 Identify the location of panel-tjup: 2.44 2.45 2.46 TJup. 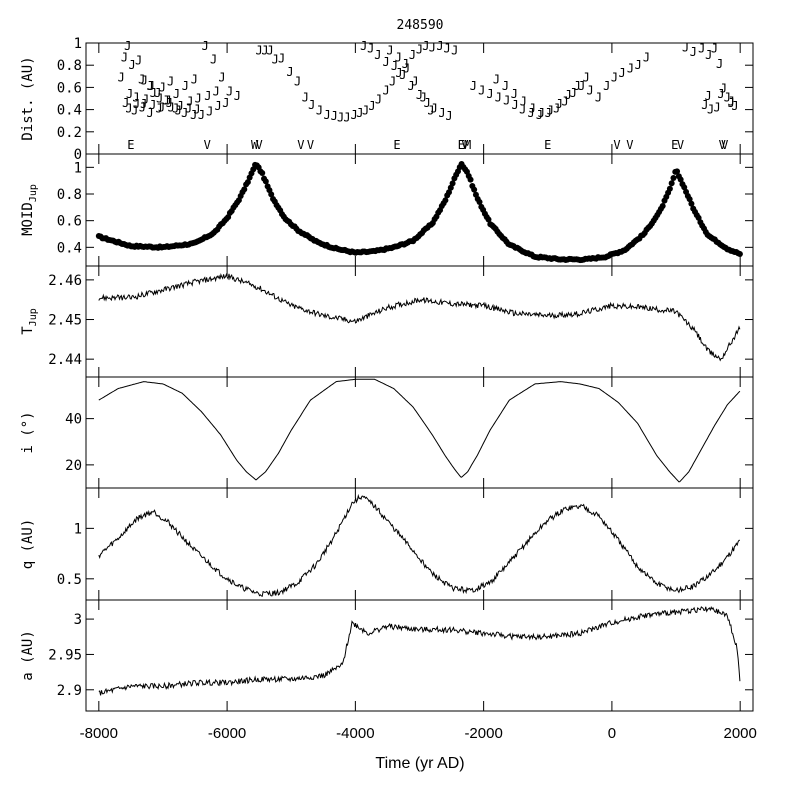
(387, 321).